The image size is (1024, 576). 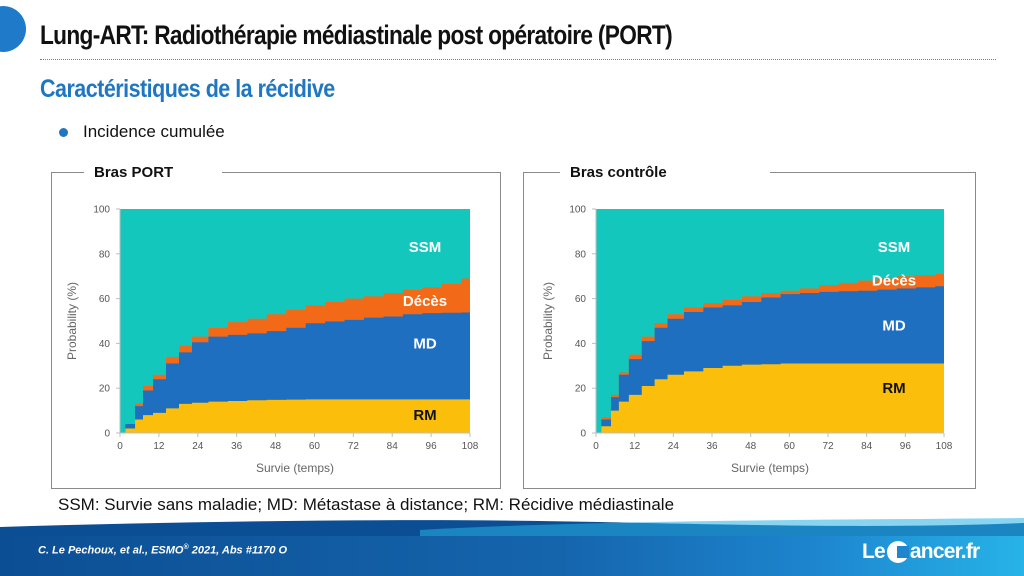 I want to click on citation-rest: 2021, Abs #1170 O, so click(x=238, y=550).